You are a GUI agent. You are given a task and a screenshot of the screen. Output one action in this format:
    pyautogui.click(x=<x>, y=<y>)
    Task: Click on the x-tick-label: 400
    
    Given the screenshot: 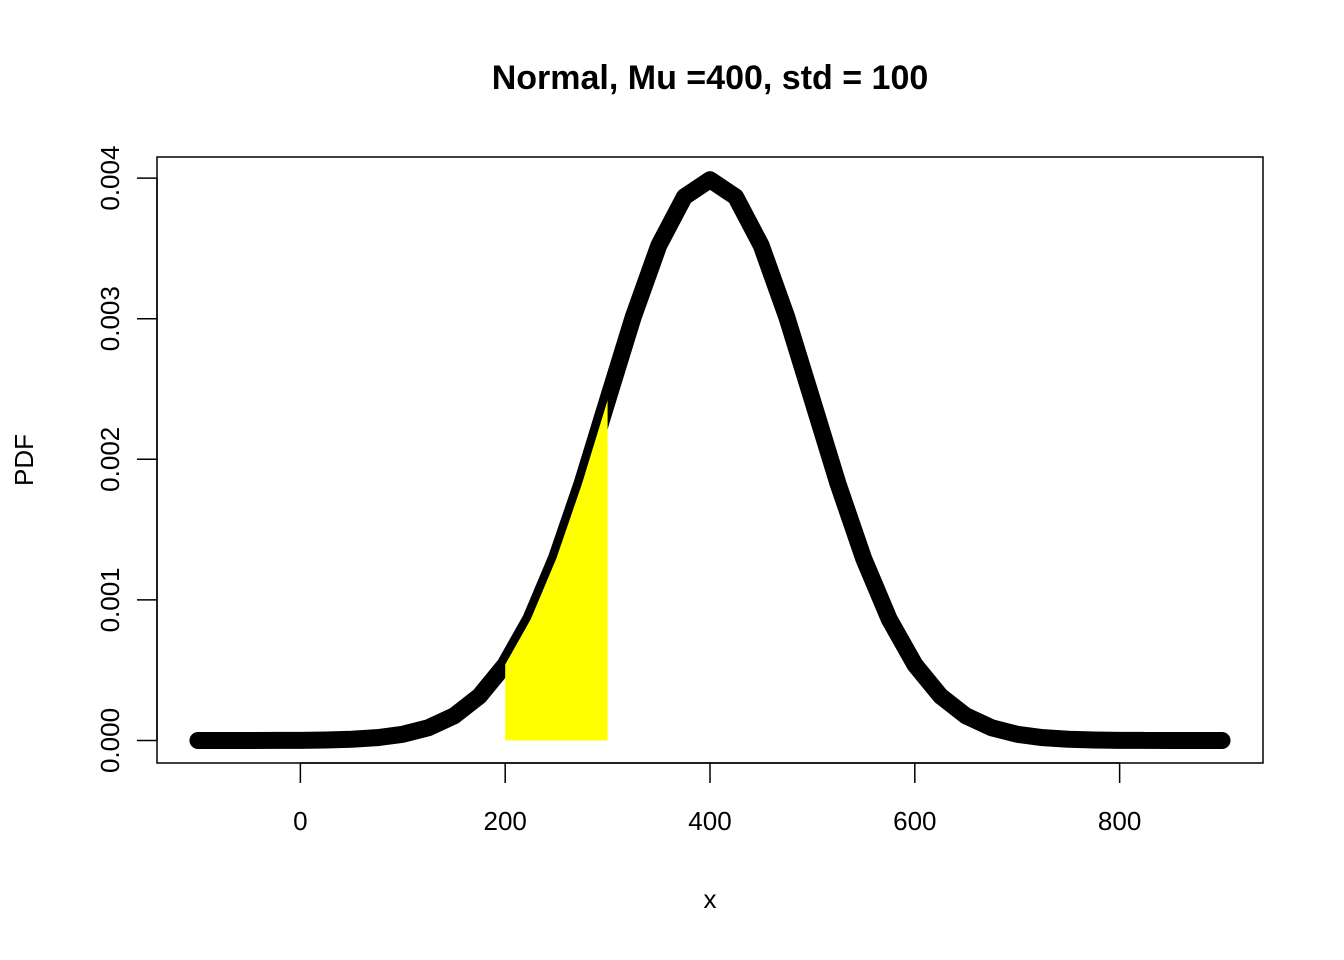 What is the action you would take?
    pyautogui.click(x=709, y=821)
    